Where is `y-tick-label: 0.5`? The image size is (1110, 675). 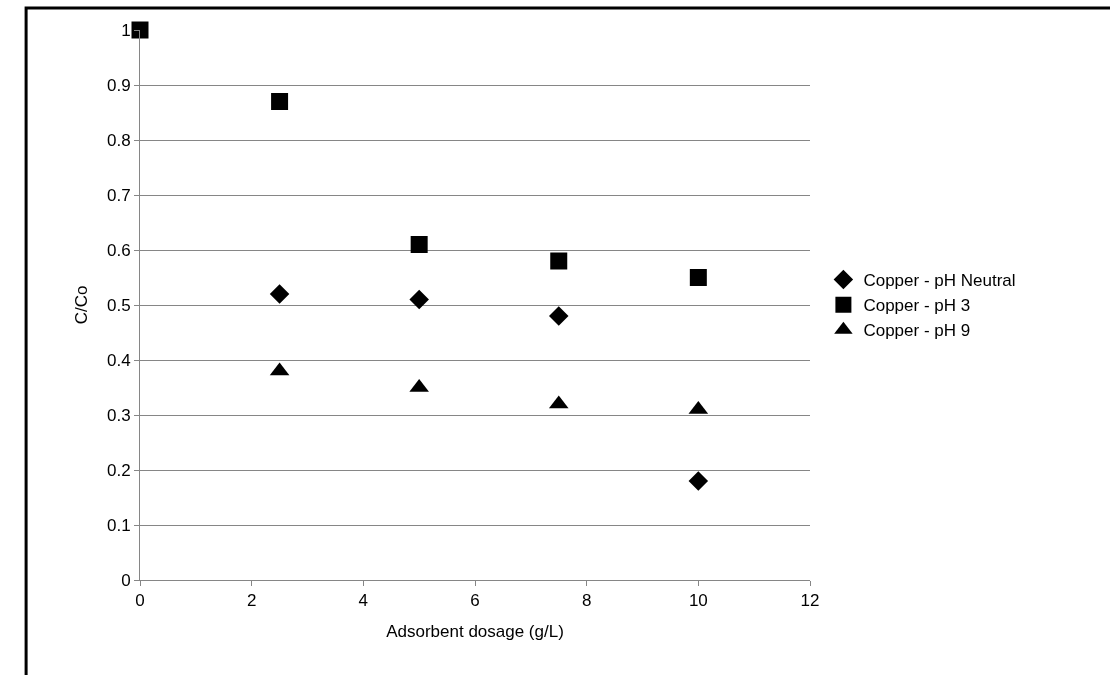 y-tick-label: 0.5 is located at coordinates (118, 305).